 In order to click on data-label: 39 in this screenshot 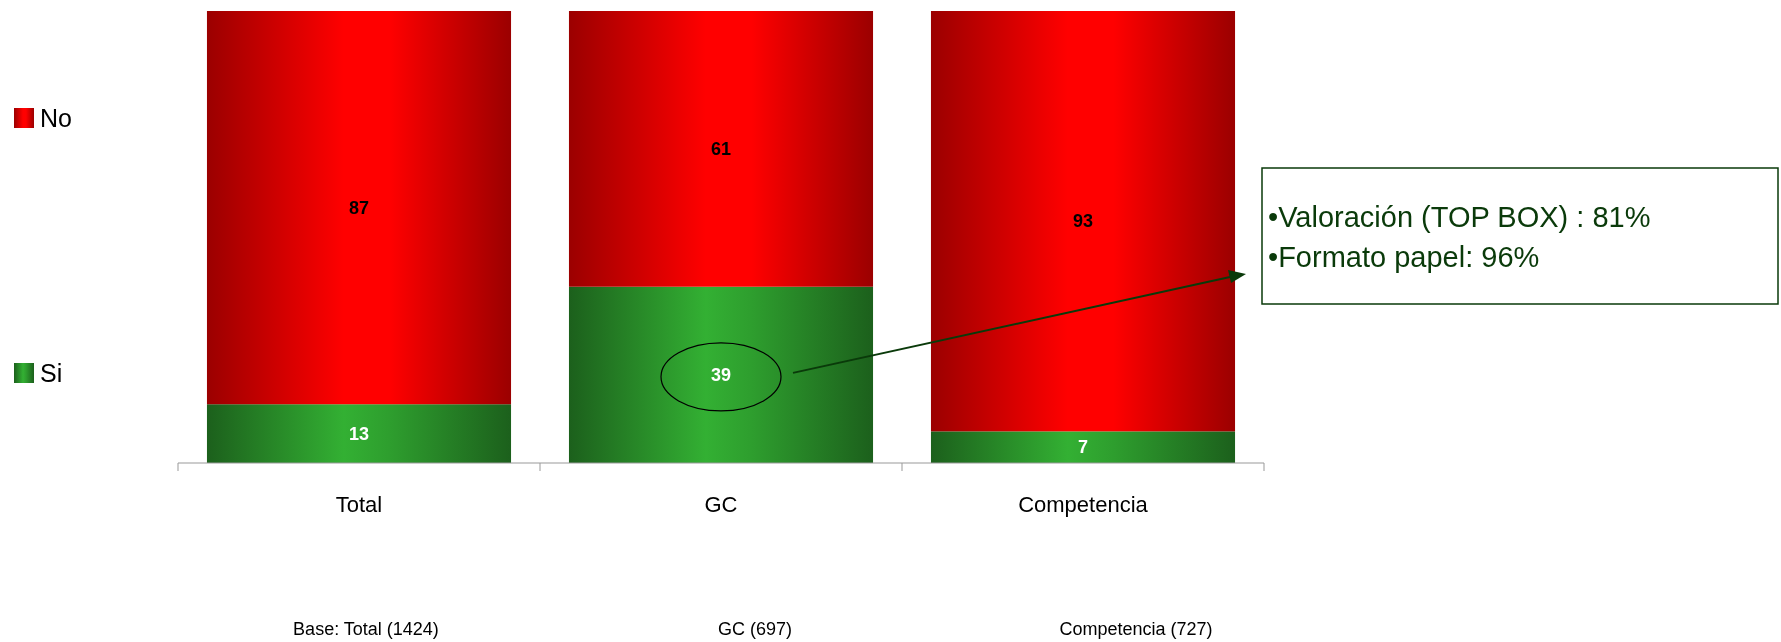, I will do `click(721, 374)`.